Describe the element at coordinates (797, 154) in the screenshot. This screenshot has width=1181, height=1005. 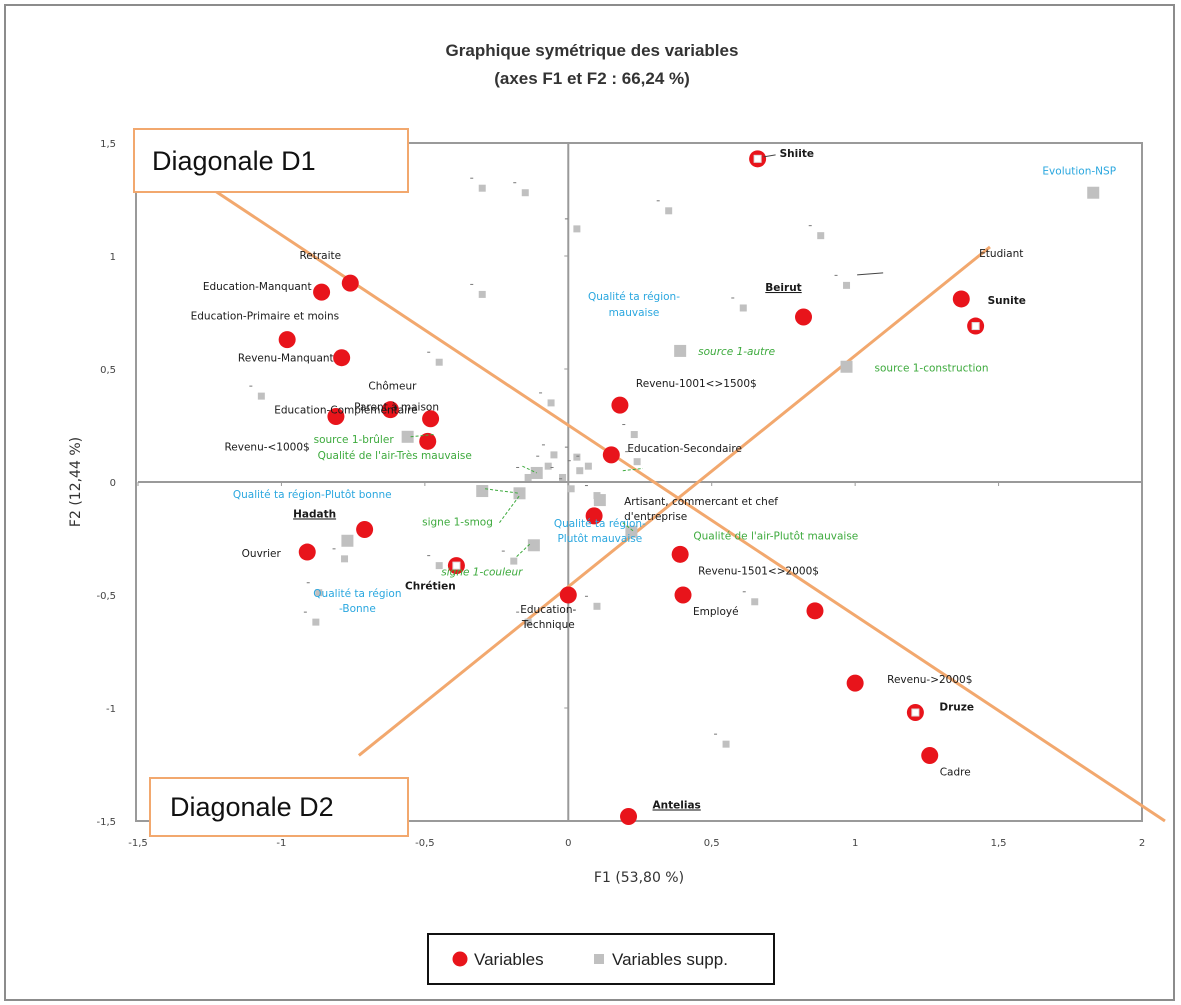
I see `point-label-line: Shiite` at that location.